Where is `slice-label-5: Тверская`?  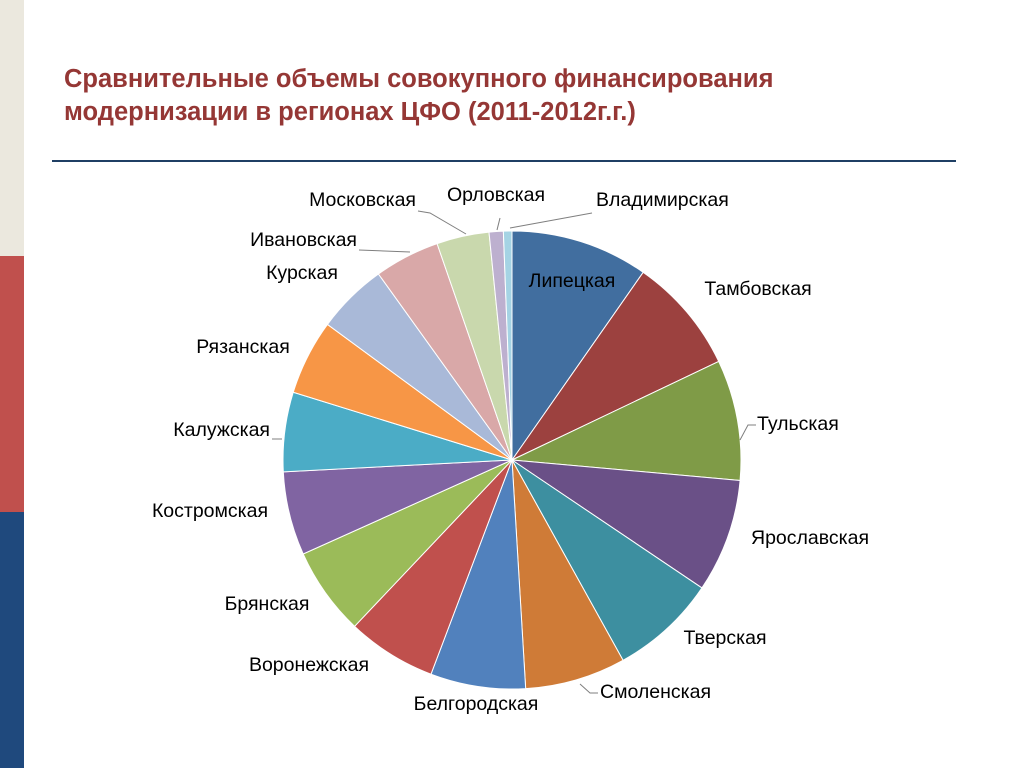 slice-label-5: Тверская is located at coordinates (725, 638).